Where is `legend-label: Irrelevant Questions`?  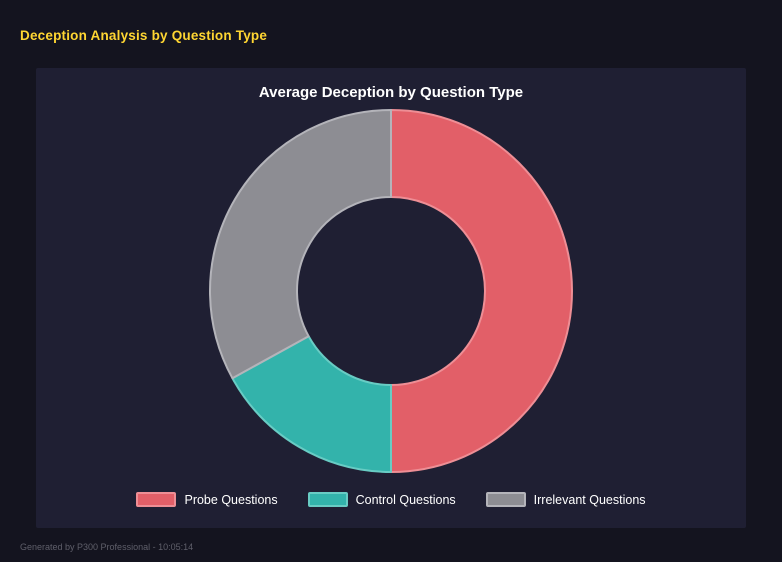 legend-label: Irrelevant Questions is located at coordinates (589, 499).